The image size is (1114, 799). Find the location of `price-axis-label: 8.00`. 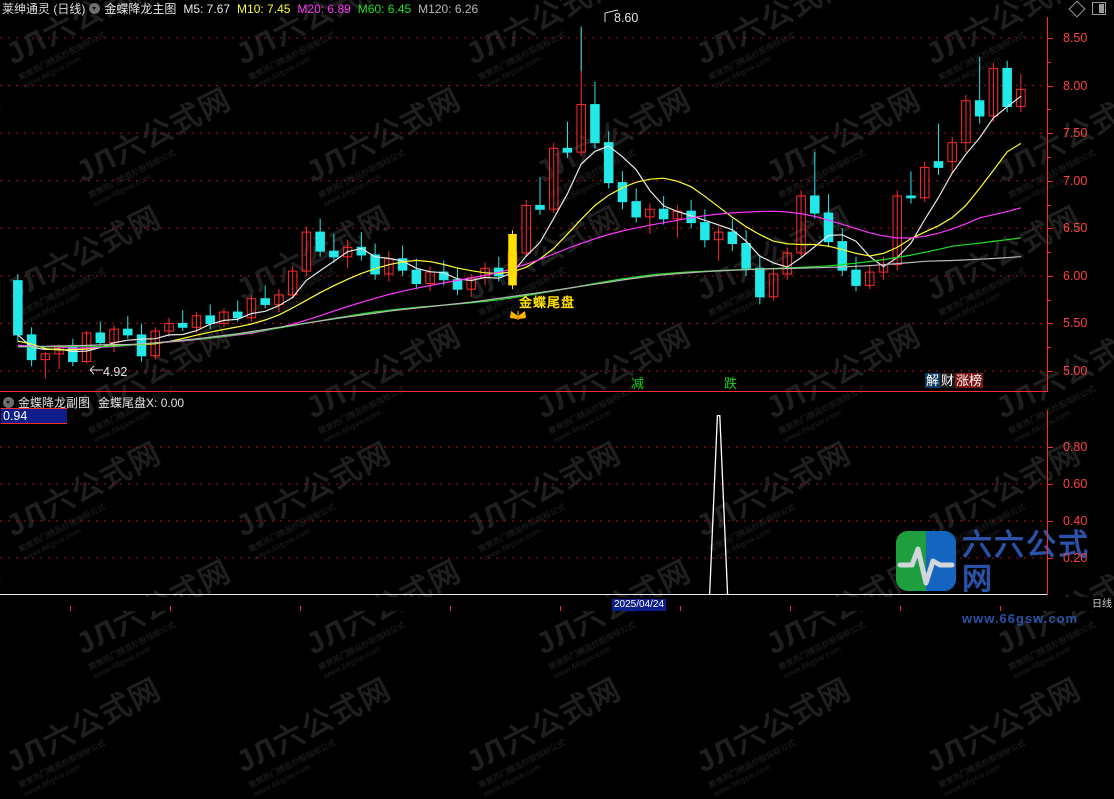

price-axis-label: 8.00 is located at coordinates (1075, 85).